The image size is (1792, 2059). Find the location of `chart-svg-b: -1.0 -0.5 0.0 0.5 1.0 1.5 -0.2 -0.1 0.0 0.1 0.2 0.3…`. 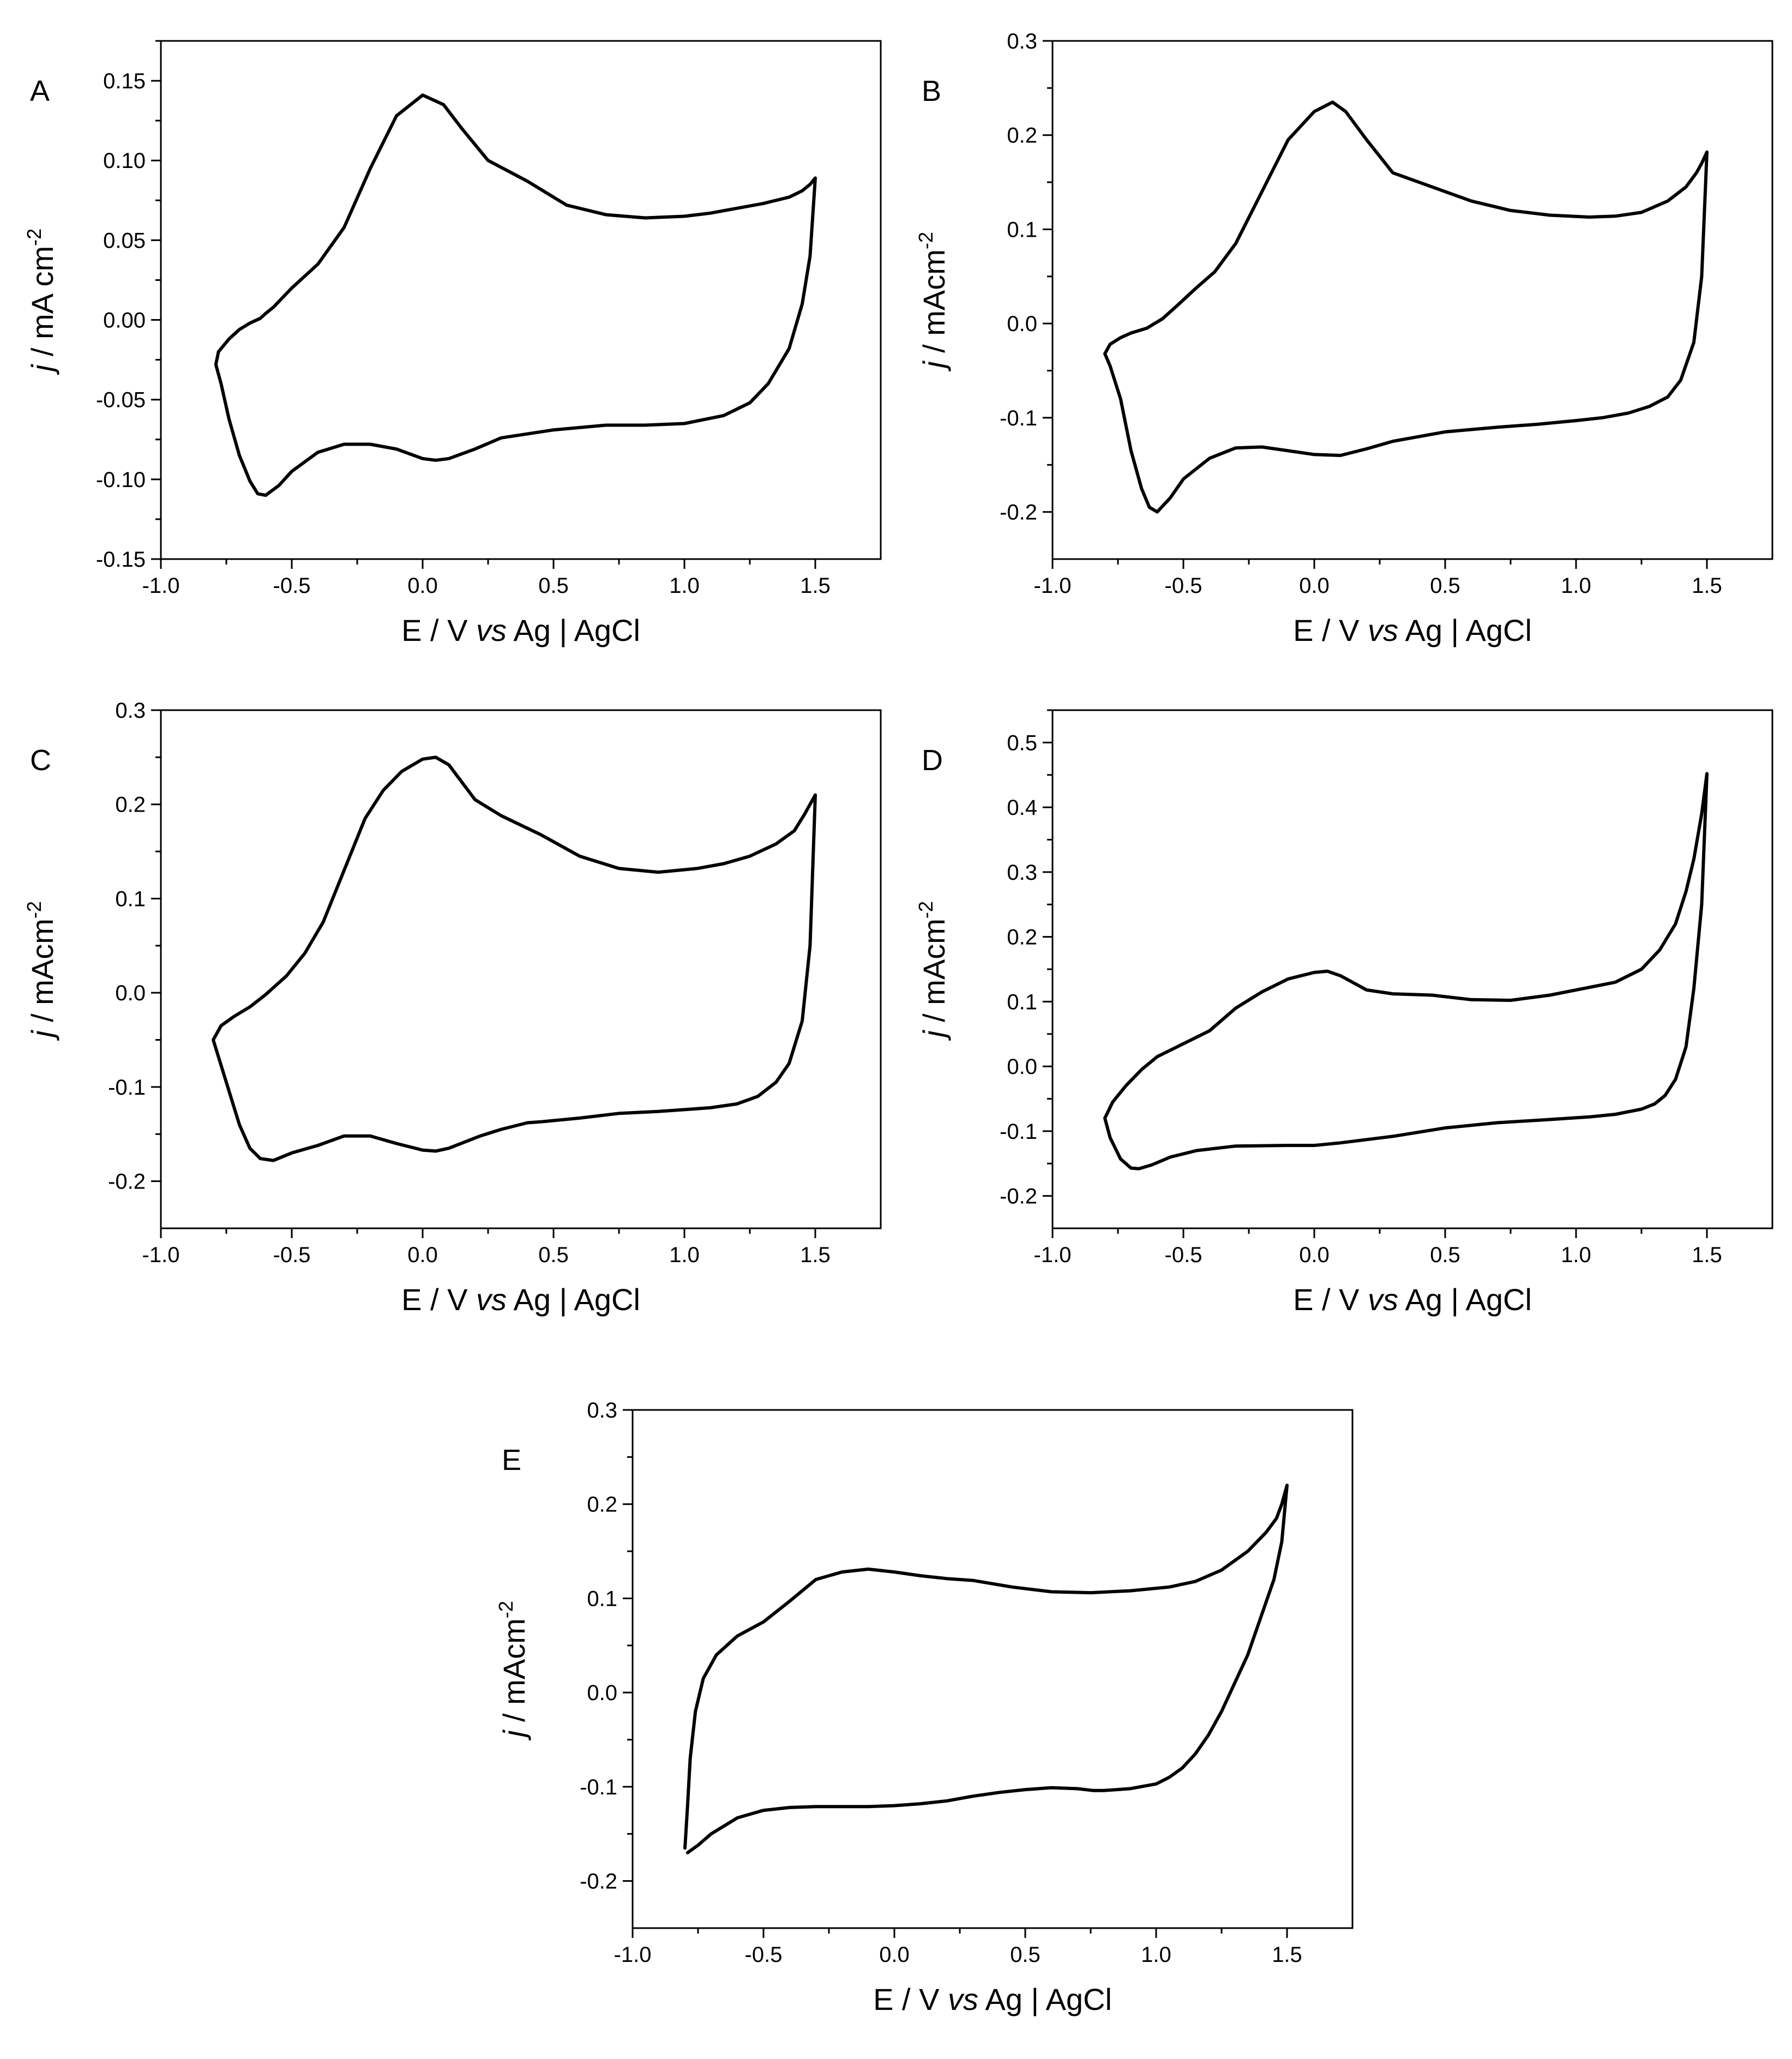

chart-svg-b: -1.0 -0.5 0.0 0.5 1.0 1.5 -0.2 -0.1 0.0 0.1 0.2 0.3… is located at coordinates (1344, 338).